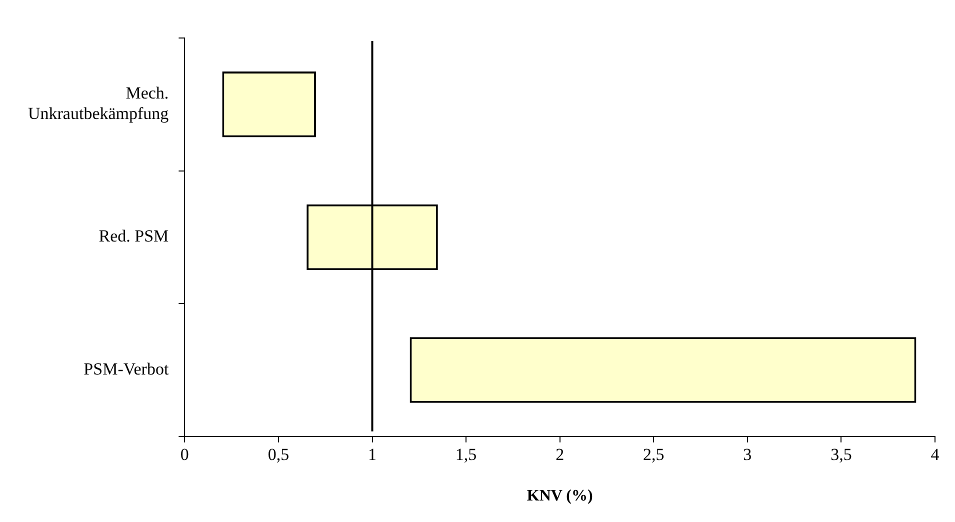 Image resolution: width=955 pixels, height=522 pixels. What do you see at coordinates (559, 496) in the screenshot?
I see `x-axis-title: KNV (%)` at bounding box center [559, 496].